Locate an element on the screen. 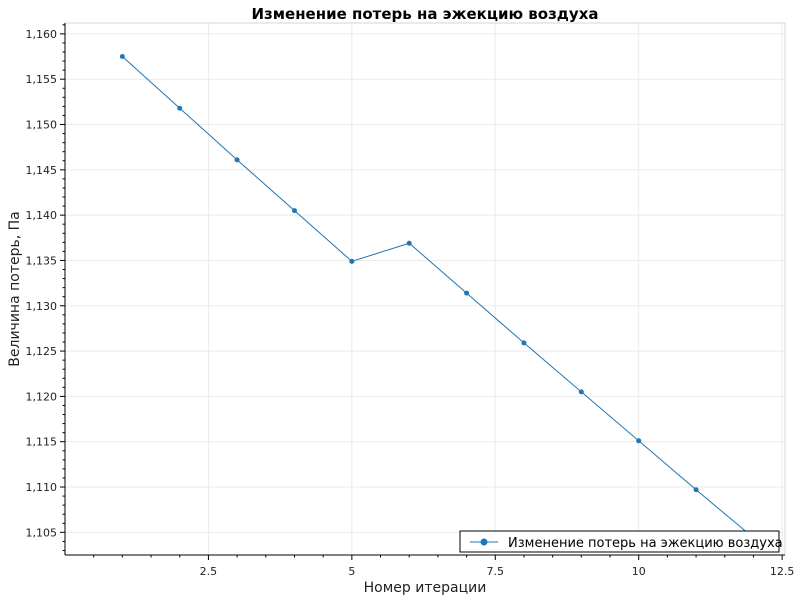  y-tick-label: 1,105 is located at coordinates (42, 532).